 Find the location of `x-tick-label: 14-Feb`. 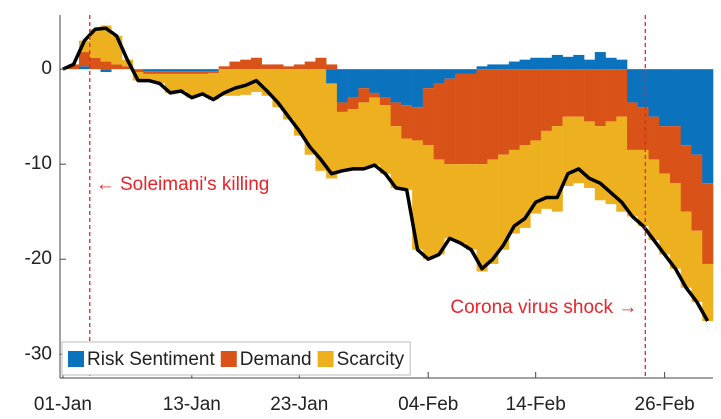

x-tick-label: 14-Feb is located at coordinates (536, 404).